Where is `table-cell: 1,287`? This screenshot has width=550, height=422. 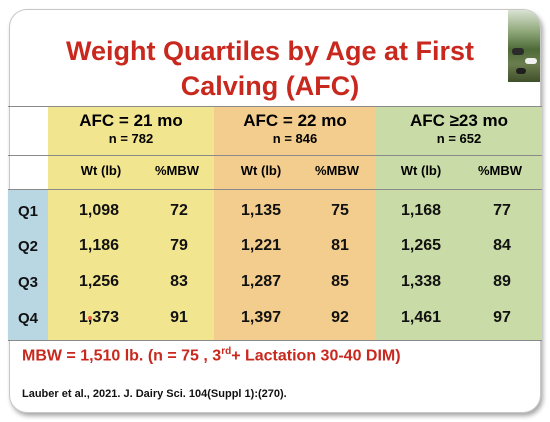 table-cell: 1,287 is located at coordinates (261, 281).